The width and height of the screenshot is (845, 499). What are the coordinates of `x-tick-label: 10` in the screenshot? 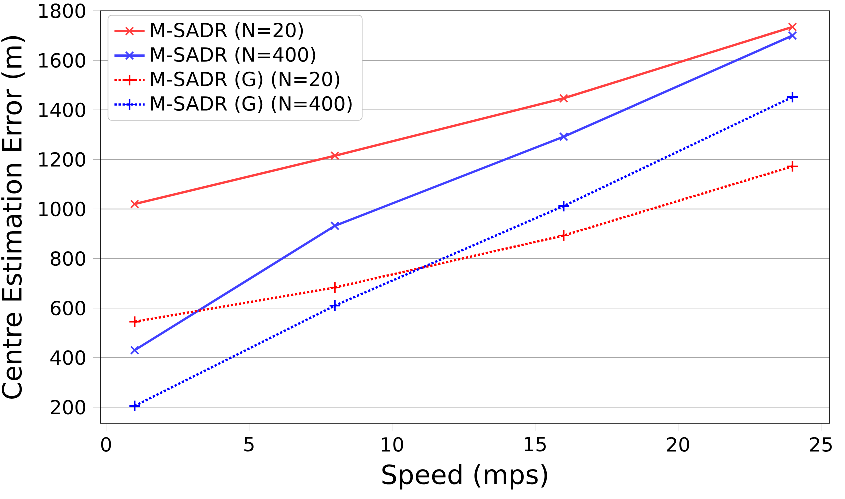 It's located at (393, 444).